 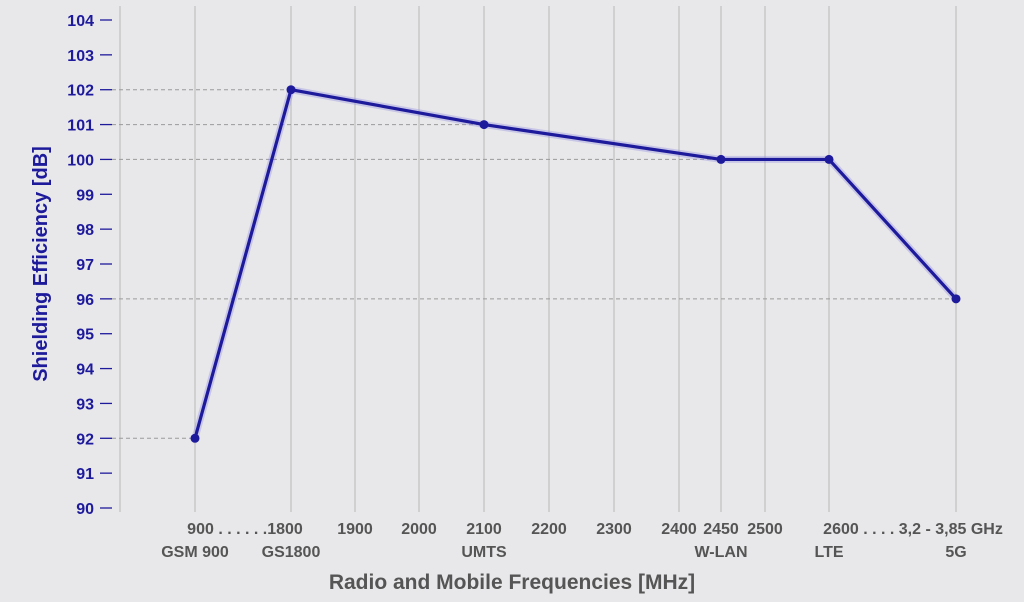 I want to click on band-label: GSM 900, so click(x=195, y=552).